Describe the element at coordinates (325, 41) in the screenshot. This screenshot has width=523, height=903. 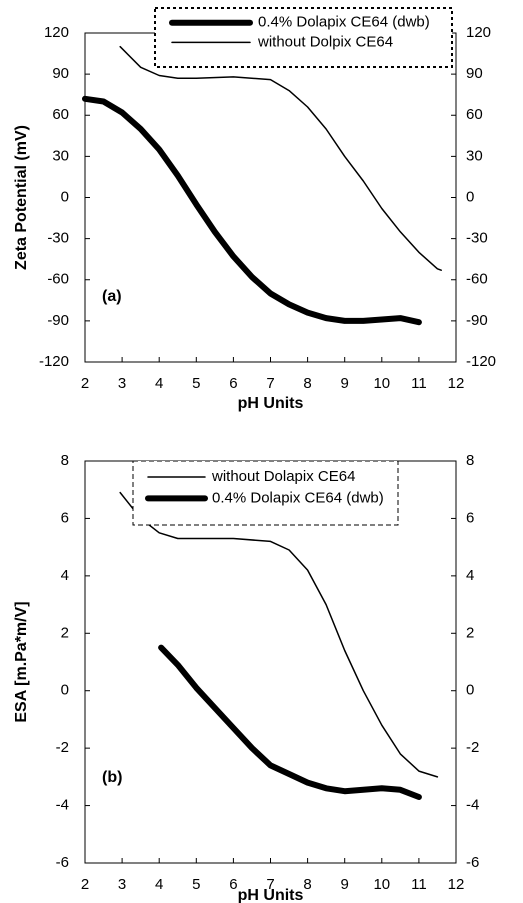
I see `legend-label: without Dolpix CE64` at that location.